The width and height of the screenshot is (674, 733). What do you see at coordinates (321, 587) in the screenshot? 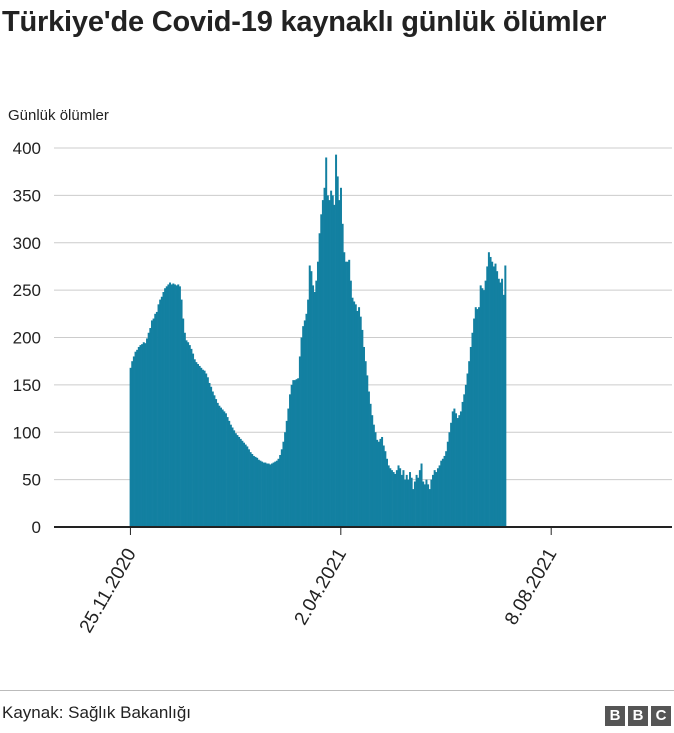
I see `x-tick-label: 2.04.2021` at bounding box center [321, 587].